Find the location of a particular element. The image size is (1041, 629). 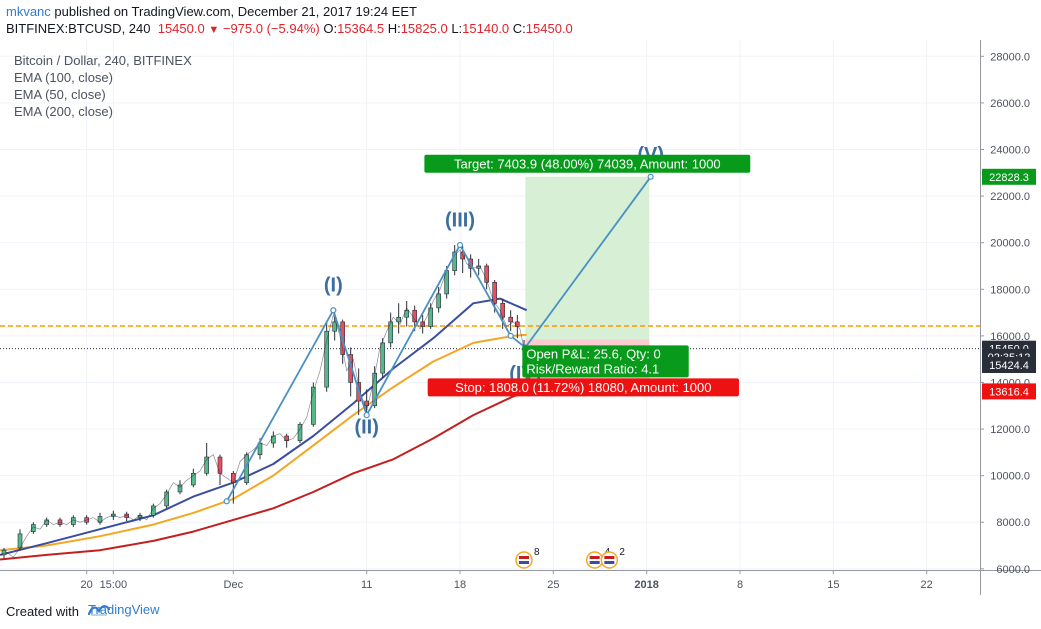

stop-label-box is located at coordinates (583, 387).